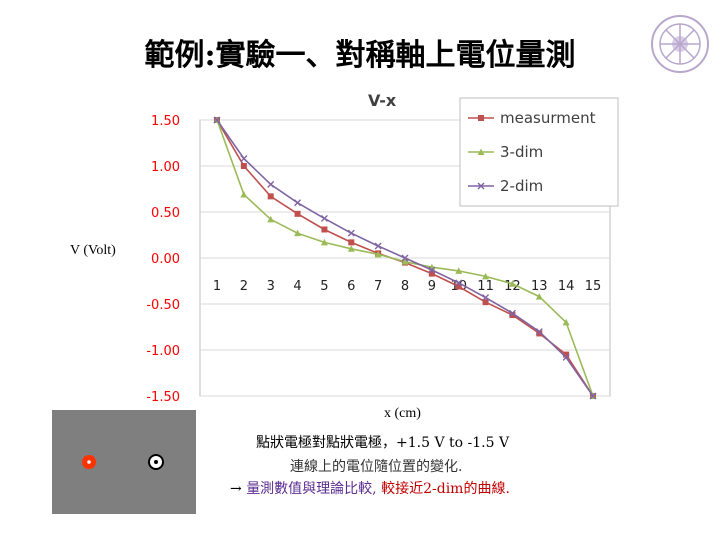 This screenshot has height=540, width=720. What do you see at coordinates (165, 167) in the screenshot?
I see `y-tick-label: 1.00` at bounding box center [165, 167].